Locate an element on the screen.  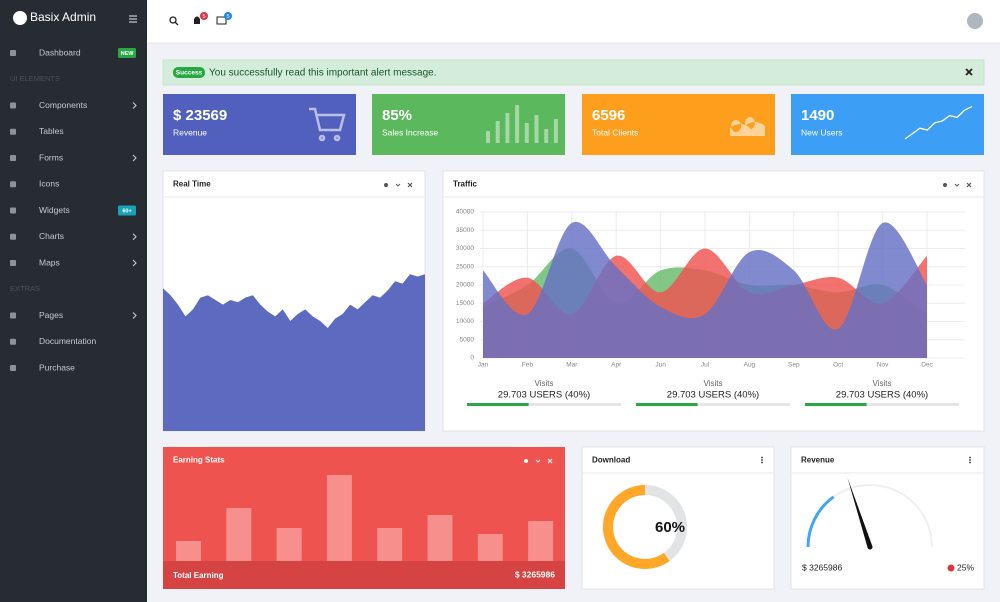
message-badge is located at coordinates (228, 16).